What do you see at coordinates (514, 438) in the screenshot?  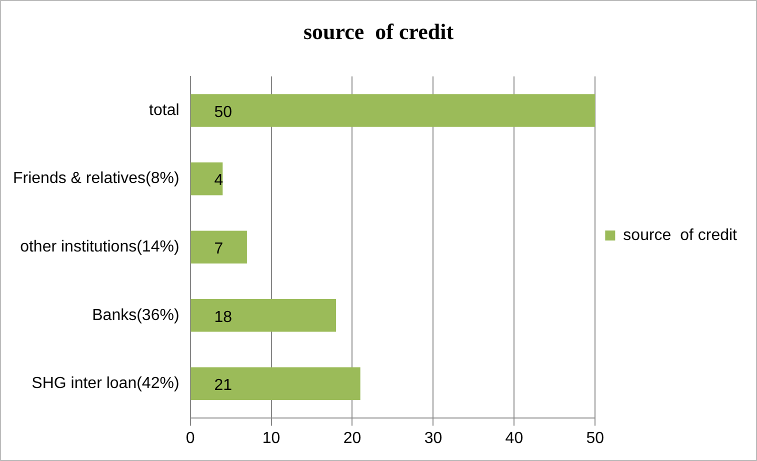 I see `x-tick-label: 40` at bounding box center [514, 438].